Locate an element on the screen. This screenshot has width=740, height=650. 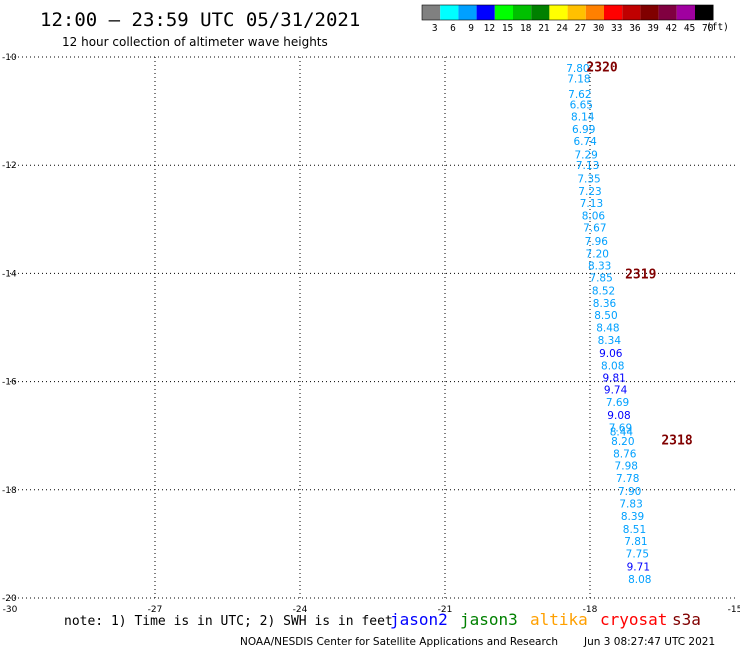
footer-timestamp: Jun 3 08:27:47 UTC 2021 is located at coordinates (649, 642).